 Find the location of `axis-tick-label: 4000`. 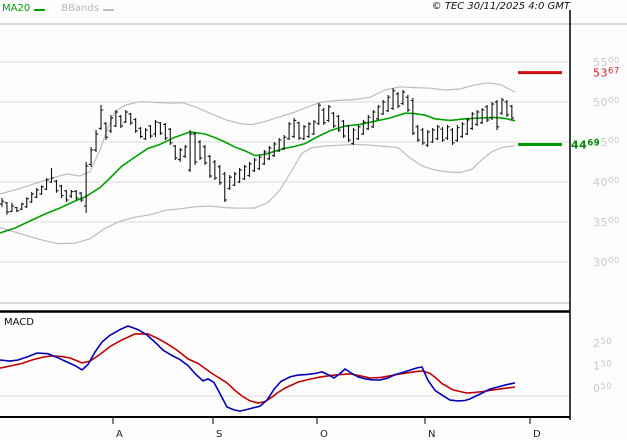

axis-tick-label: 4000 is located at coordinates (606, 182).